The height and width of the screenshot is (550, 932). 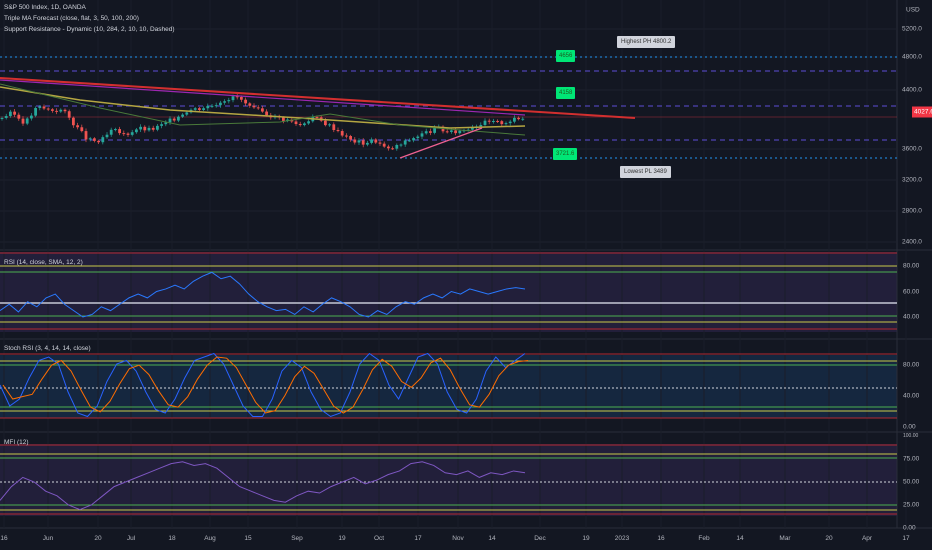 I want to click on price-axis-label: 4400.0, so click(x=912, y=90).